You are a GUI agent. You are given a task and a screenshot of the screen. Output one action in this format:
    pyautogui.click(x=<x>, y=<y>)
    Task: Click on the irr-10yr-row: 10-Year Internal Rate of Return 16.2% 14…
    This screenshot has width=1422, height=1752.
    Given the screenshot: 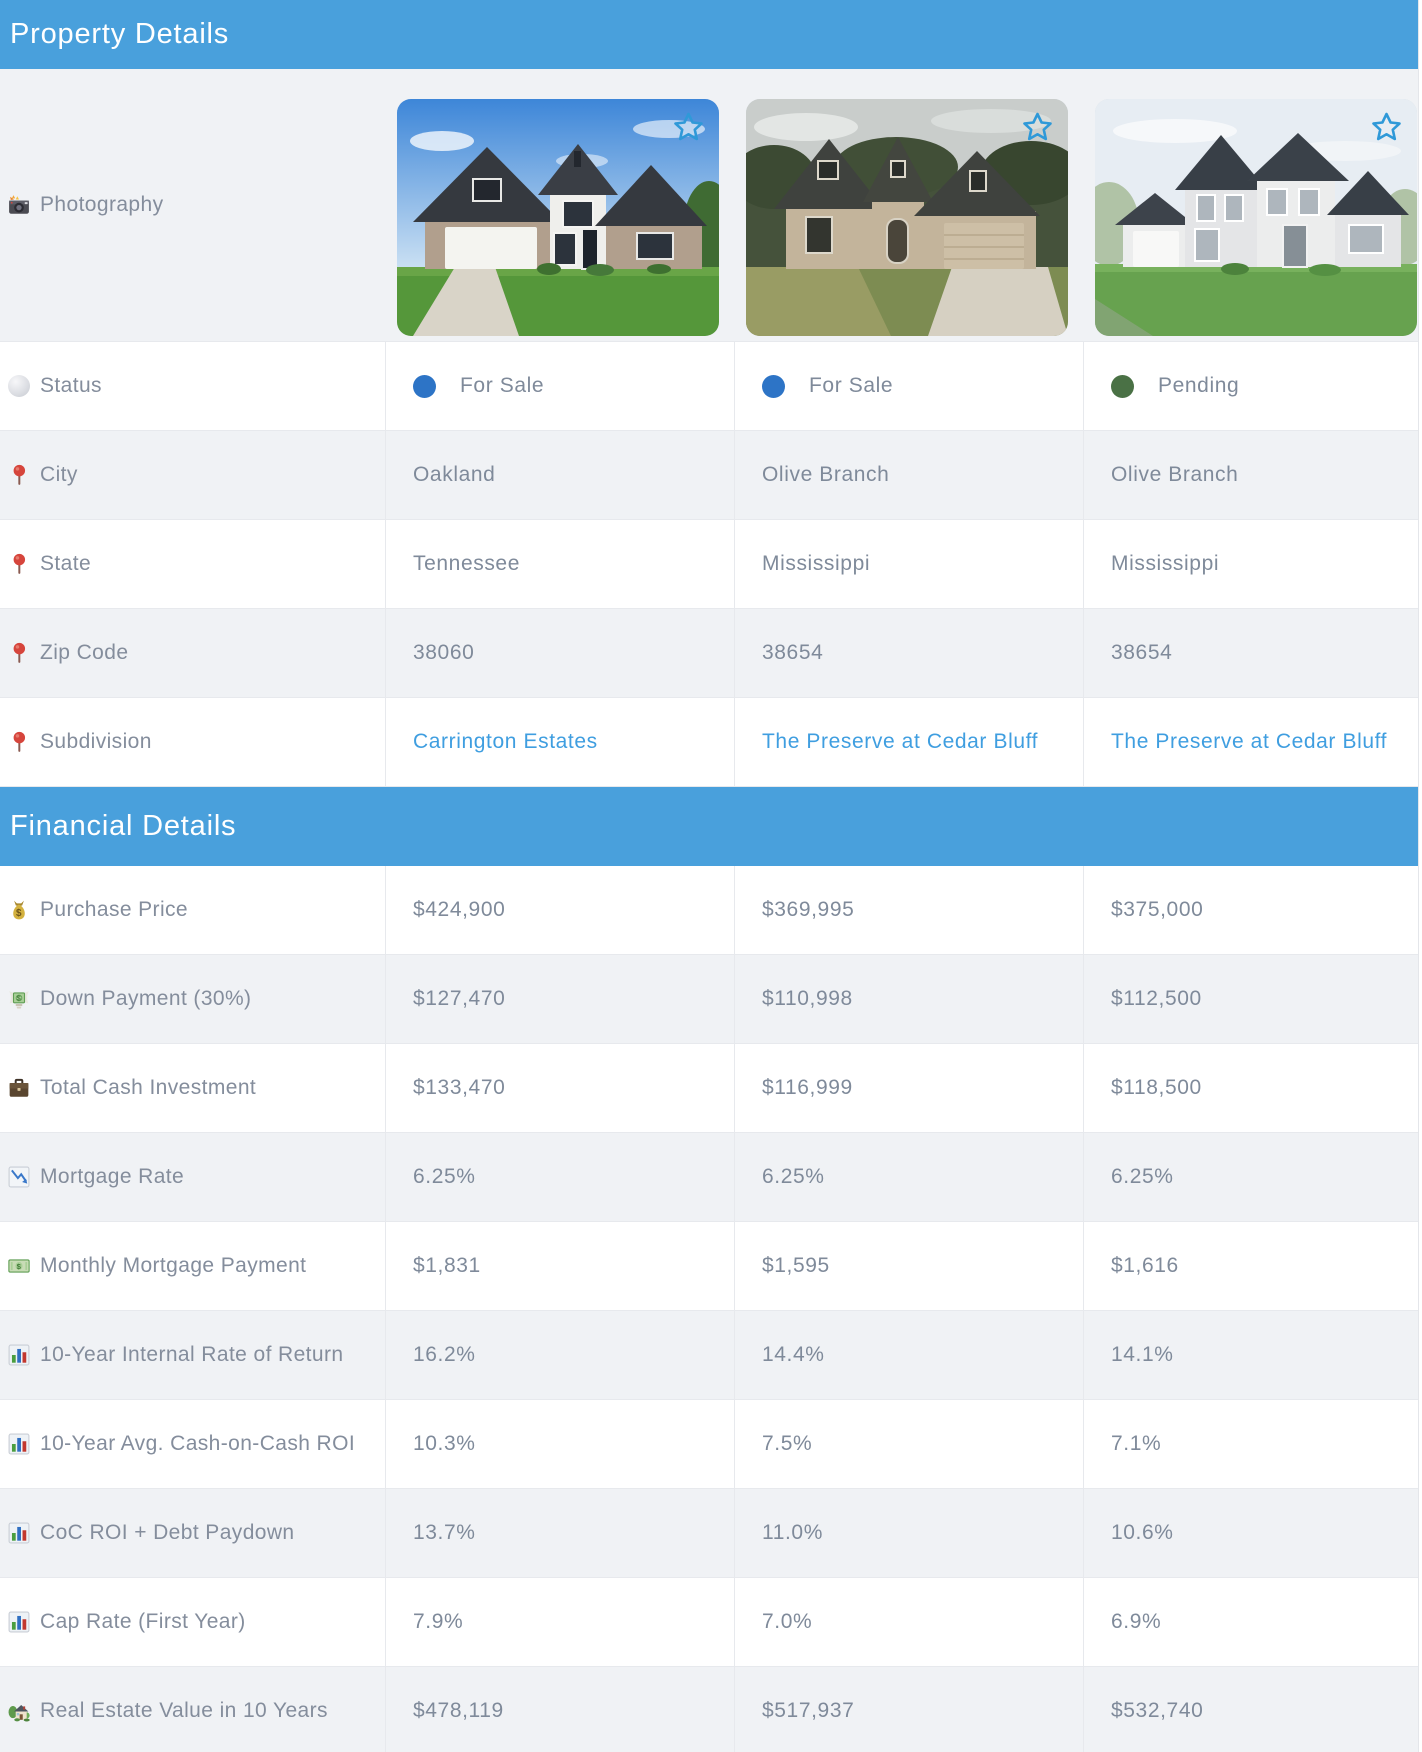 What is the action you would take?
    pyautogui.click(x=709, y=1355)
    